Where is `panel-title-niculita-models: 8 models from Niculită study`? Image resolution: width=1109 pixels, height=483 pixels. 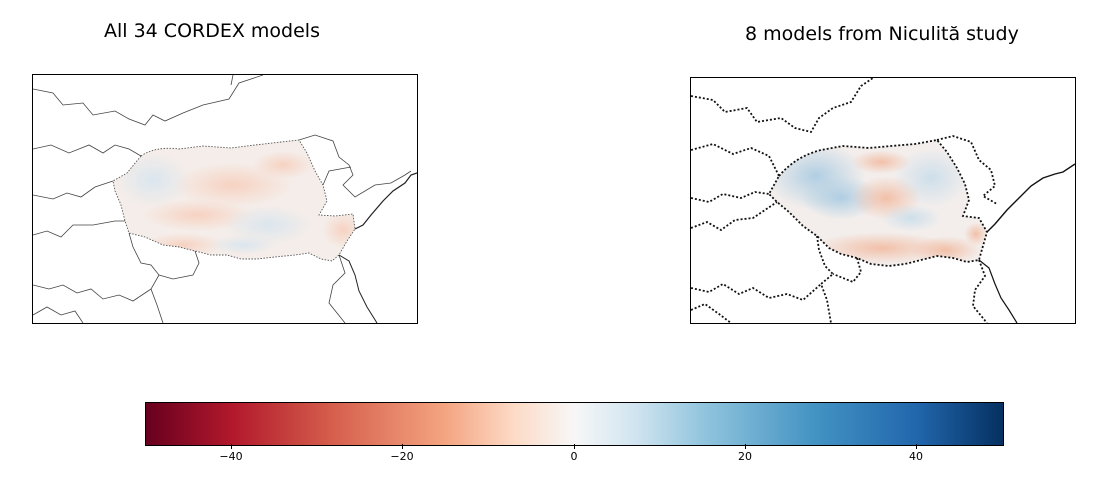 panel-title-niculita-models: 8 models from Niculită study is located at coordinates (882, 34).